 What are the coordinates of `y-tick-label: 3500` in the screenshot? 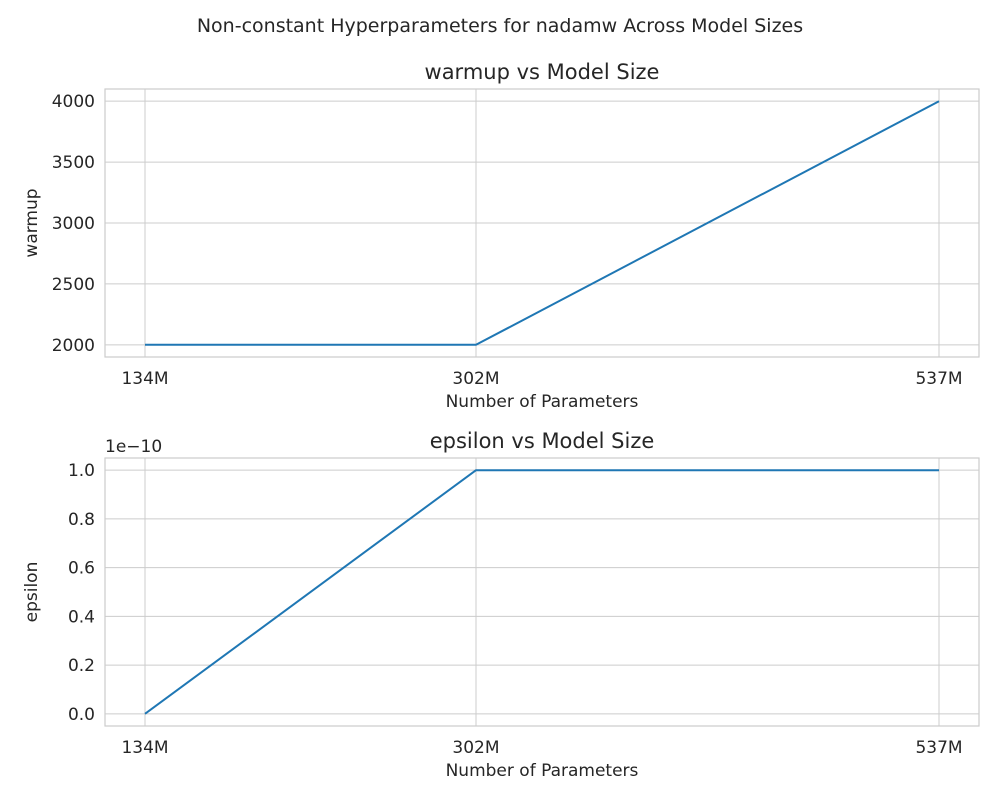 It's located at (73, 163).